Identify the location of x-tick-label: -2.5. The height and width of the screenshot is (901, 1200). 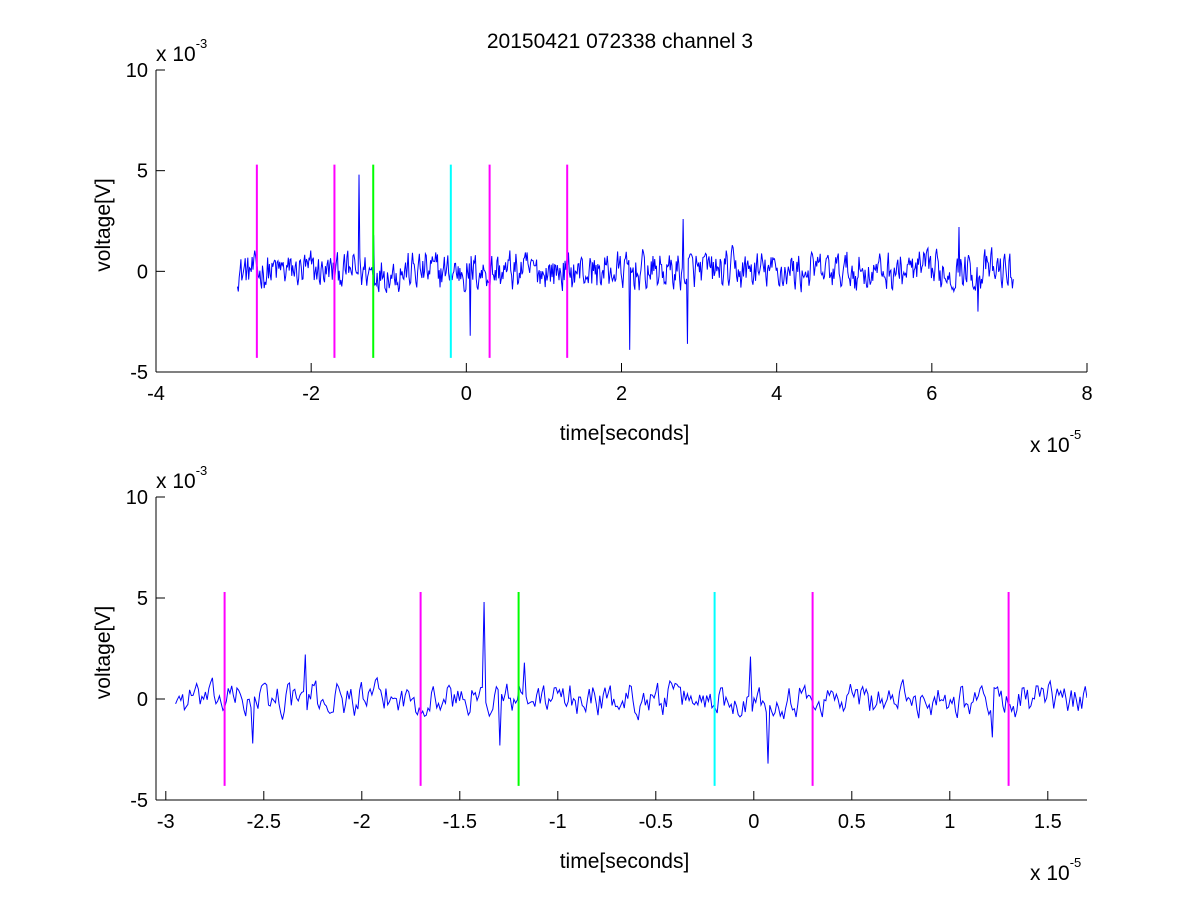
(264, 822).